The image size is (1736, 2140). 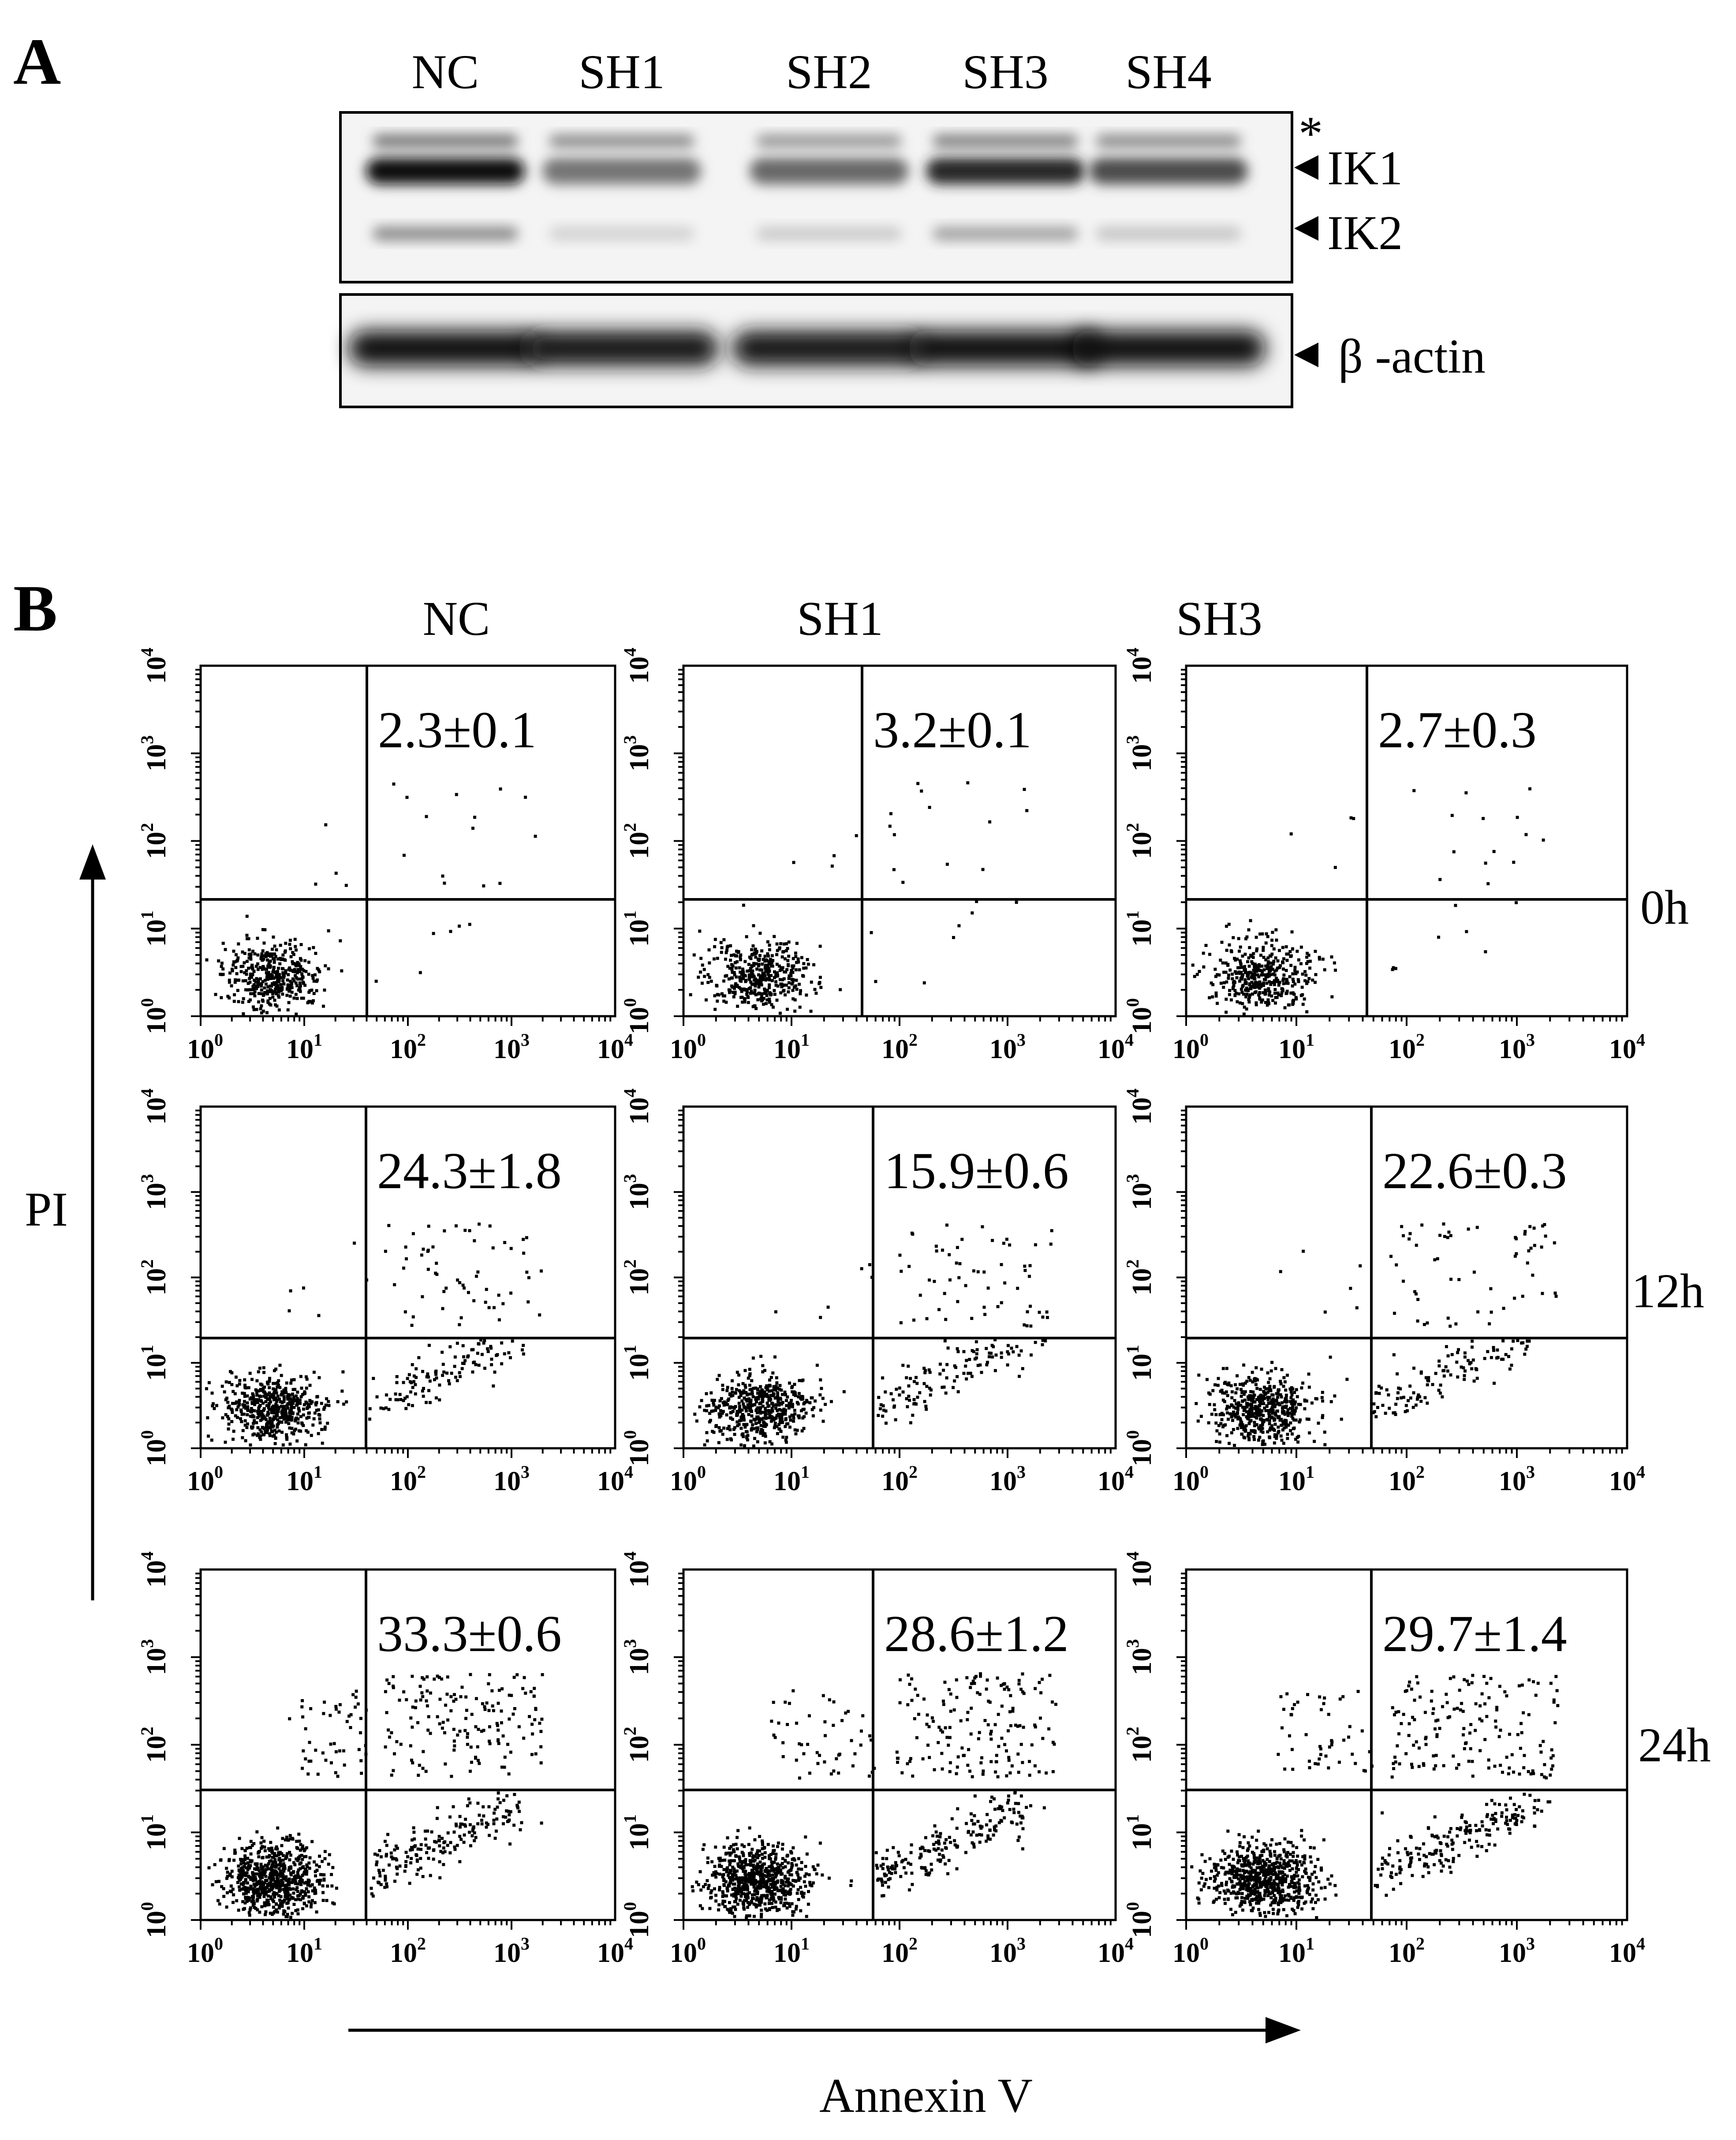 What do you see at coordinates (926, 2095) in the screenshot?
I see `annexin-axis-label: Annexin V` at bounding box center [926, 2095].